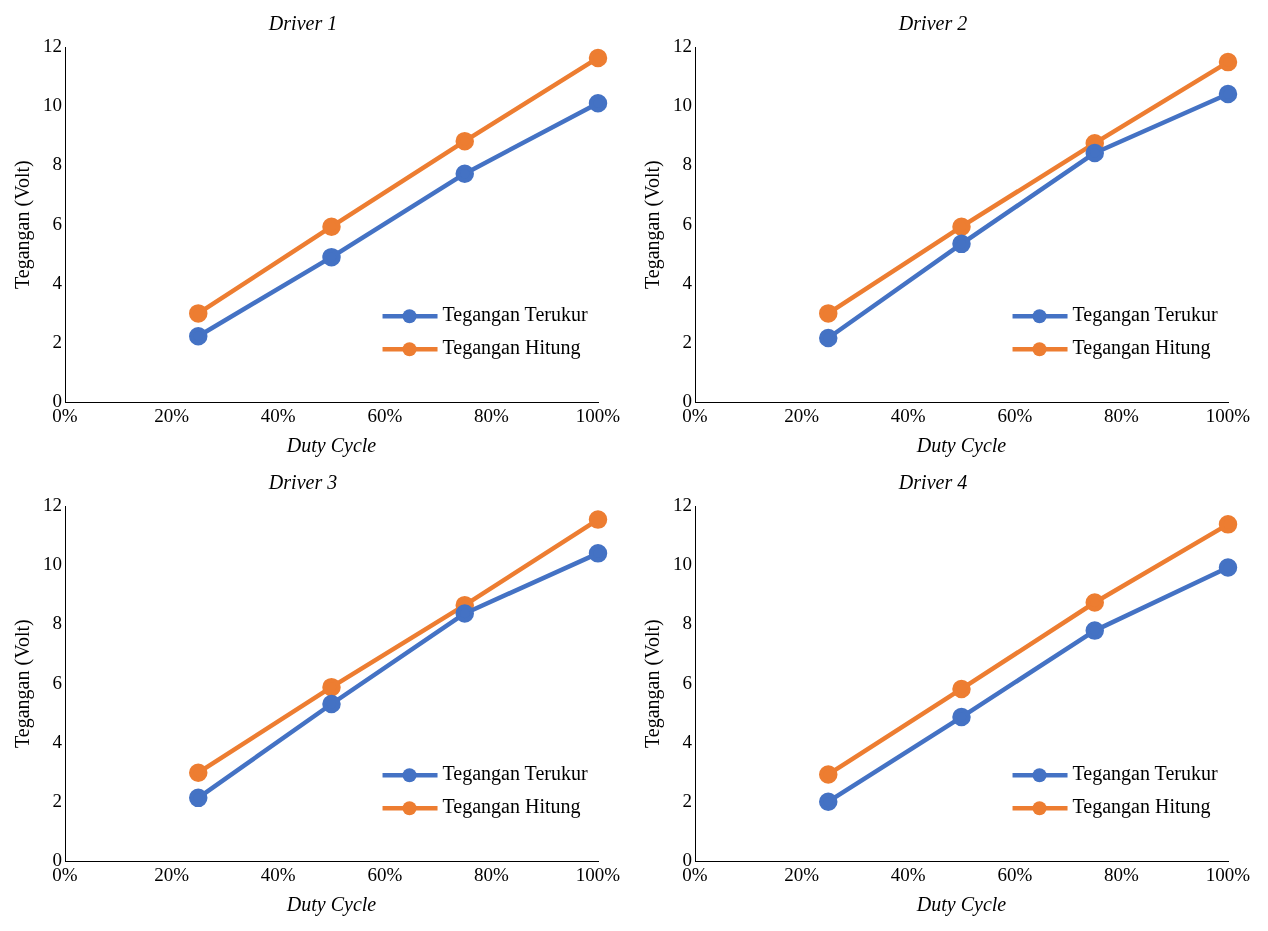 Image resolution: width=1268 pixels, height=931 pixels. Describe the element at coordinates (932, 482) in the screenshot. I see `chart-title: Driver 4` at that location.